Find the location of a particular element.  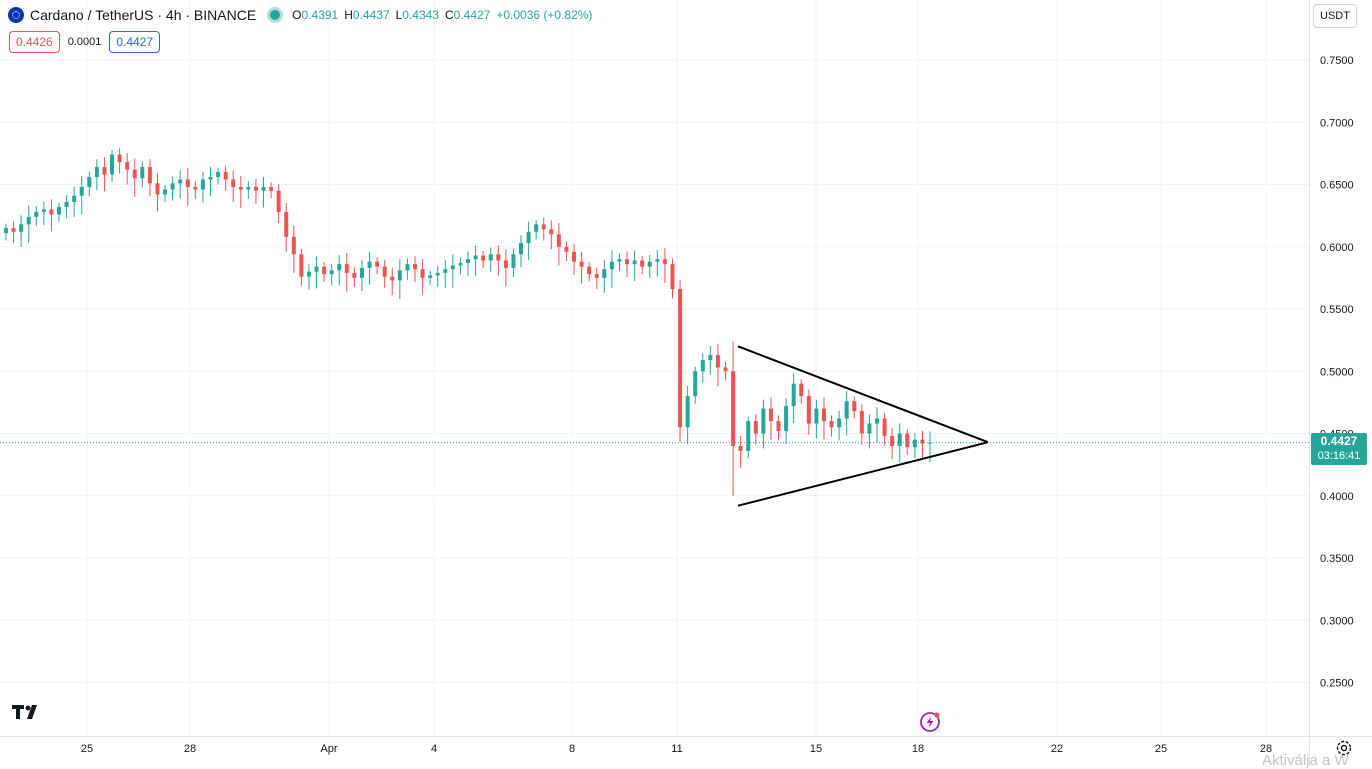

currency-button: USDT is located at coordinates (1335, 16).